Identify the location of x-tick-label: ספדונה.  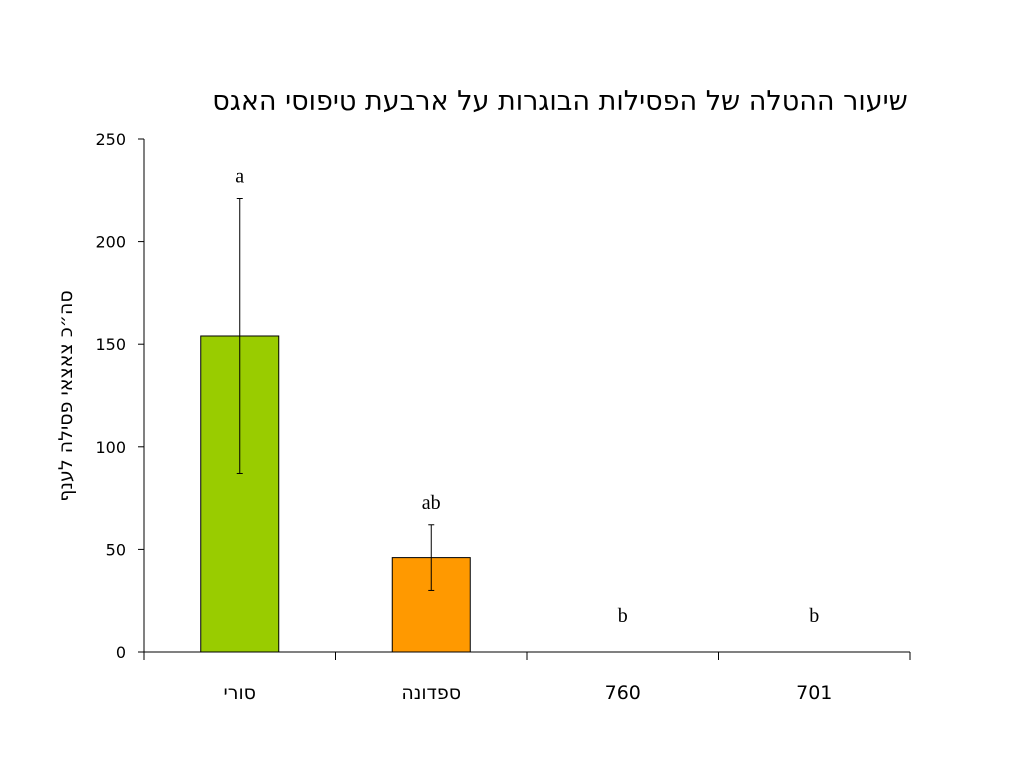
(431, 693).